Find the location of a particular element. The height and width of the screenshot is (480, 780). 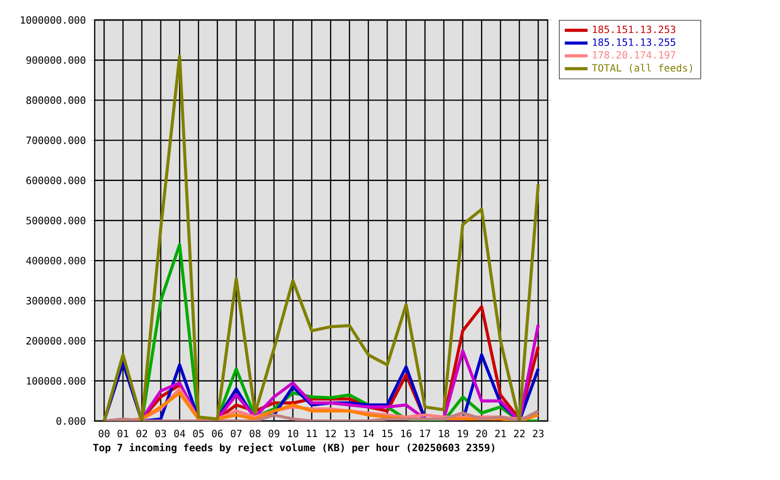

y-tick-label: 100000.000 is located at coordinates (56, 381).